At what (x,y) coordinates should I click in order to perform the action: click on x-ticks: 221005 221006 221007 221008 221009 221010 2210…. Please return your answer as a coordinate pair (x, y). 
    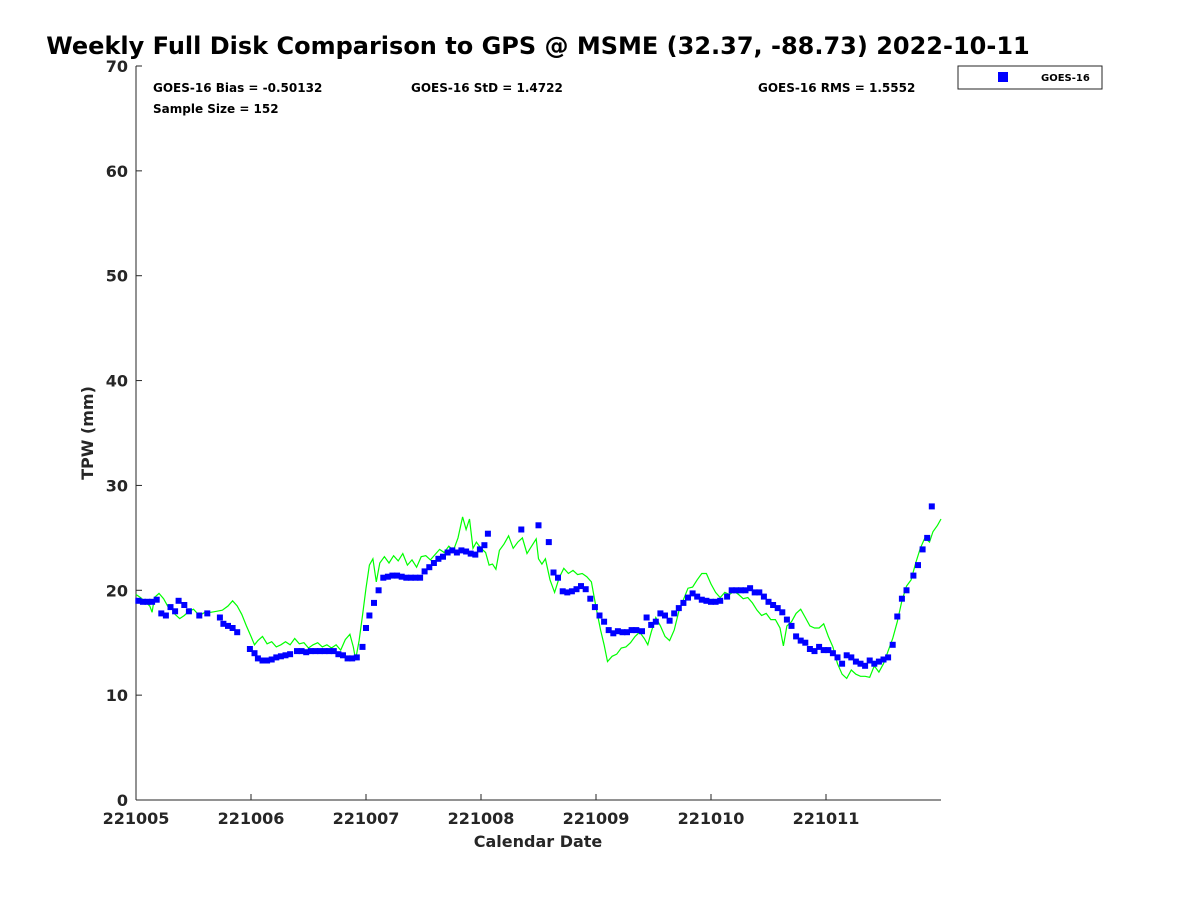
    Looking at the image, I should click on (481, 811).